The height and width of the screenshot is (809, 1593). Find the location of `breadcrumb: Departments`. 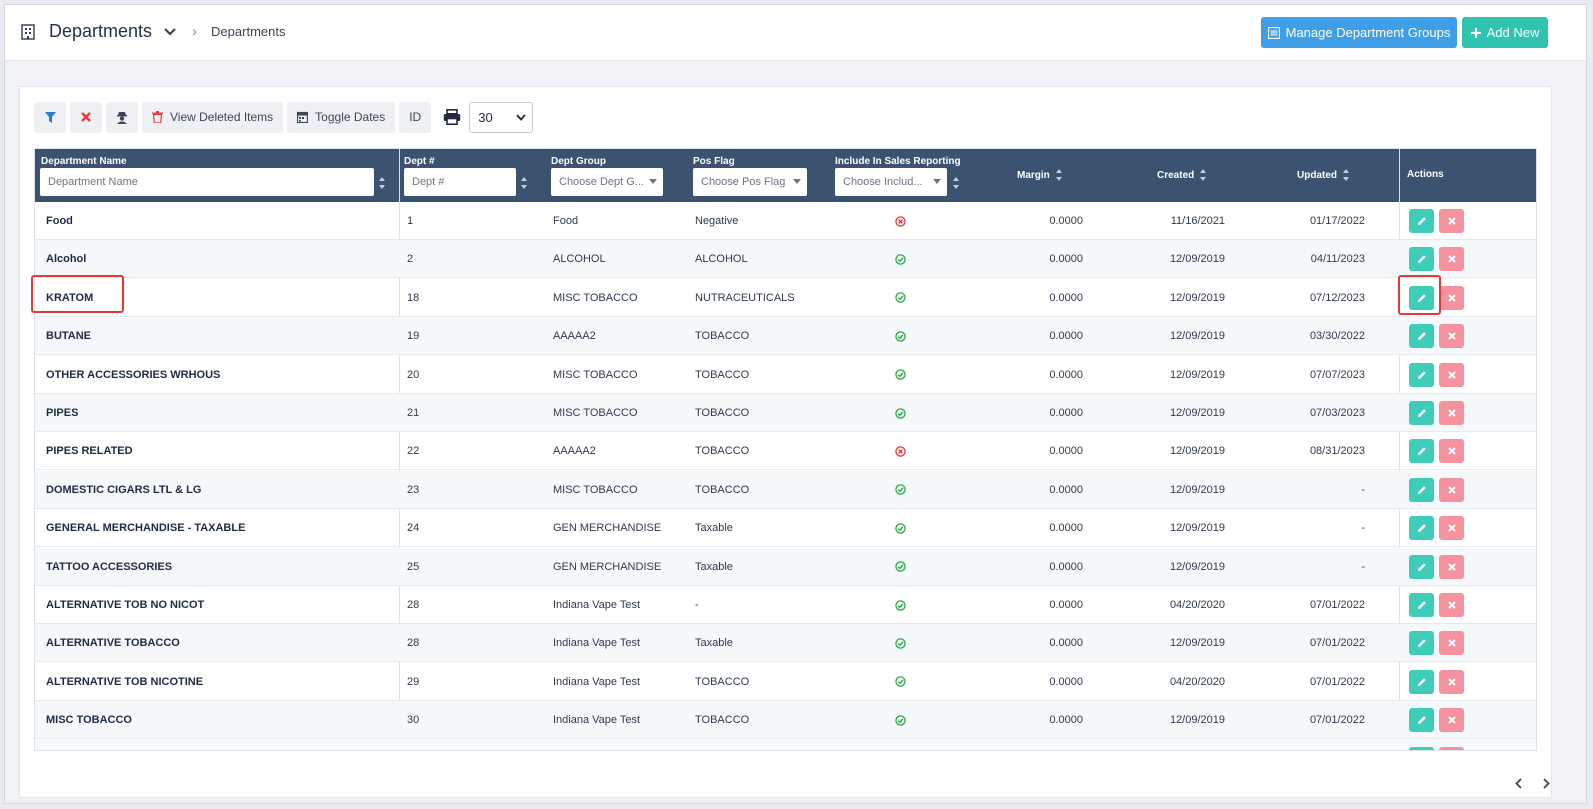

breadcrumb: Departments is located at coordinates (248, 31).